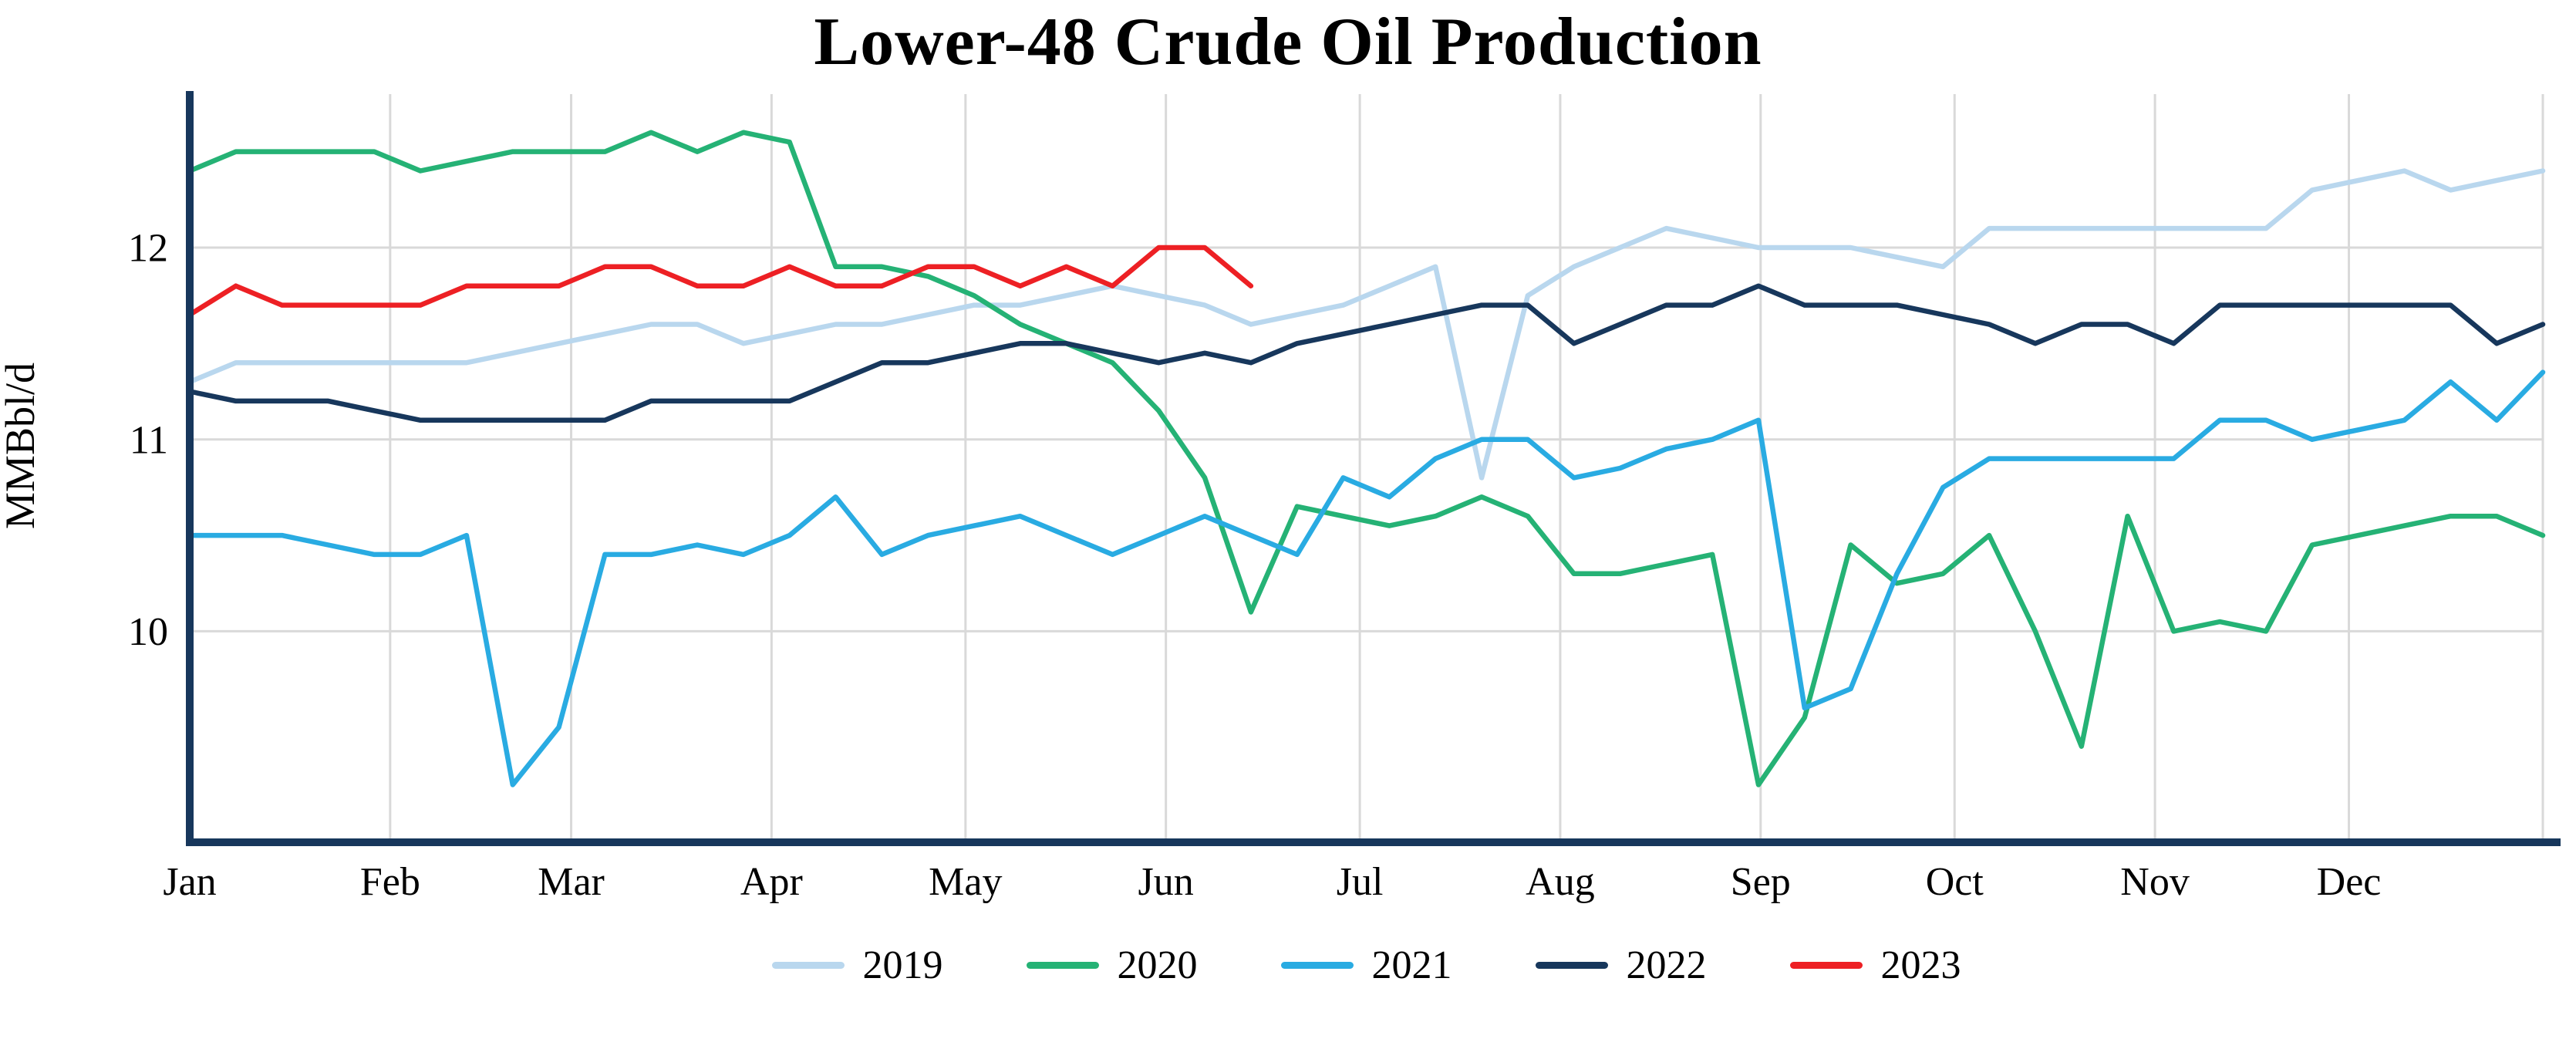  Describe the element at coordinates (1062, 965) in the screenshot. I see `legend-swatch-2020` at that location.